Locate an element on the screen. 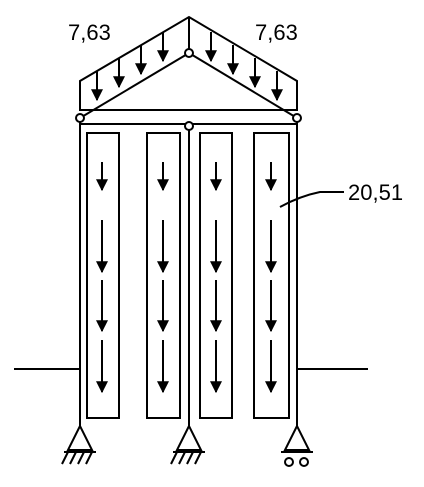 This screenshot has height=487, width=424. roller-support-right is located at coordinates (297, 445).